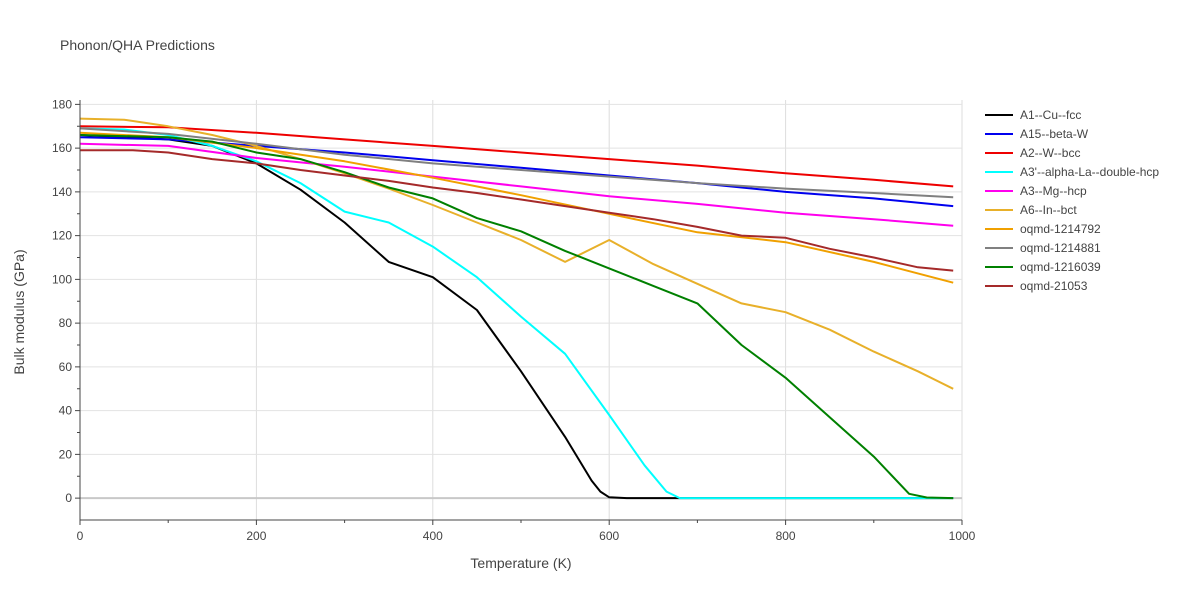 The width and height of the screenshot is (1200, 600). I want to click on y-axis-title: Bulk modulus (GPa), so click(19, 311).